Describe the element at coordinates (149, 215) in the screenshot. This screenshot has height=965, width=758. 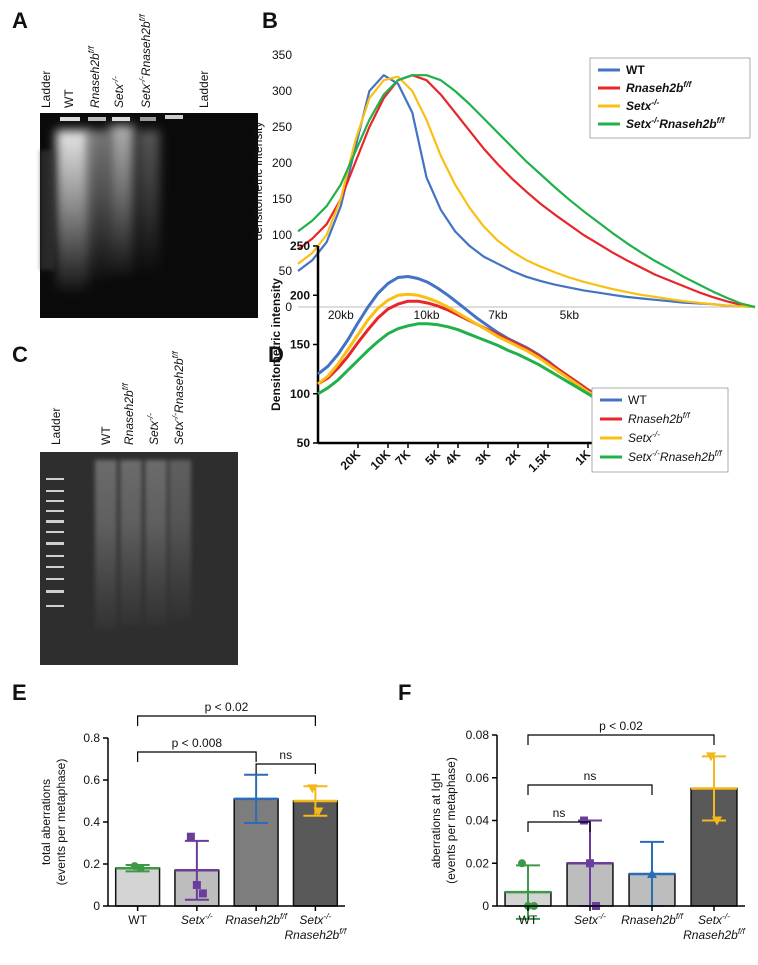
I see `gel-image-a` at that location.